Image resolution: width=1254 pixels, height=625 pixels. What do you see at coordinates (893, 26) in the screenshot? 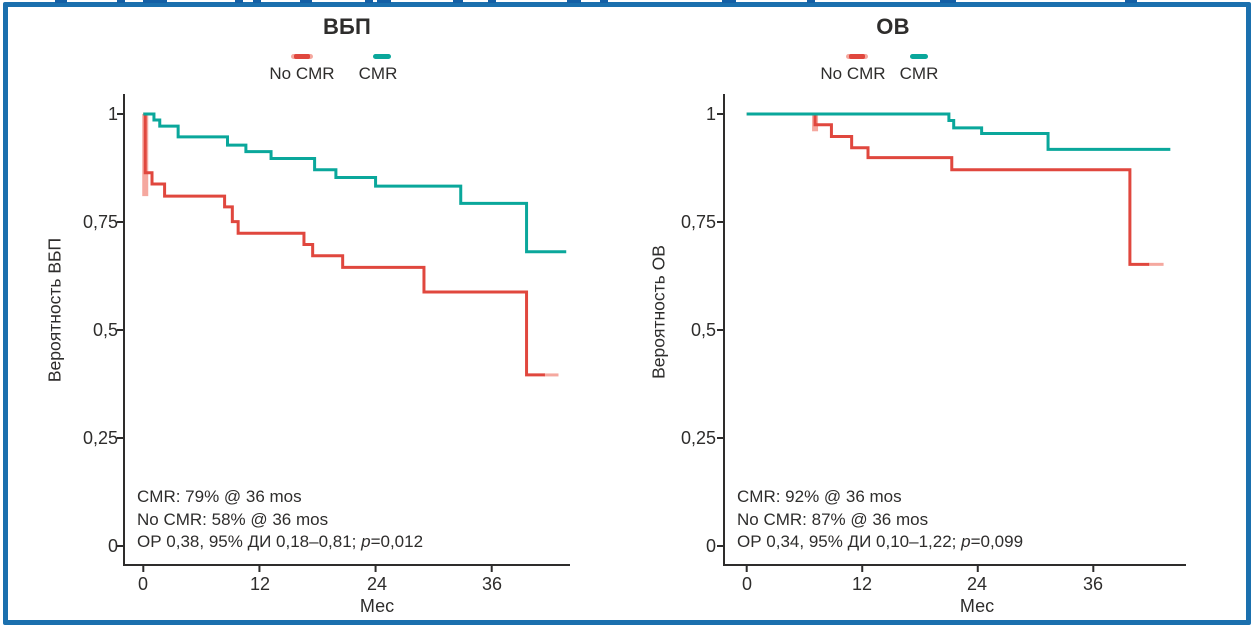
I see `chart-title-os: ОВ` at bounding box center [893, 26].